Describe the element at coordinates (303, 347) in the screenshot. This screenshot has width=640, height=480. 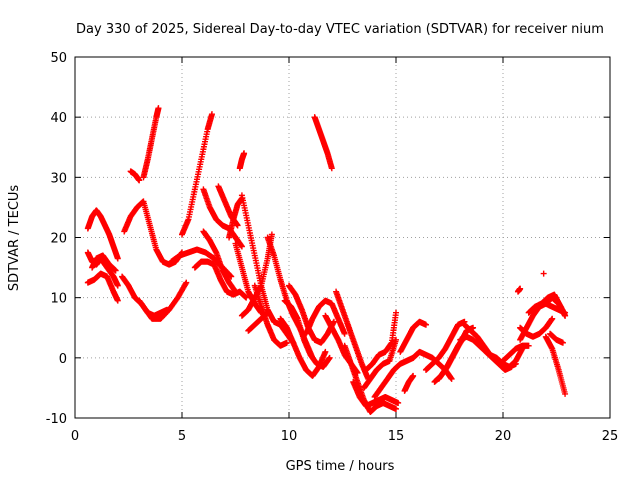
I see `series-arc24` at that location.